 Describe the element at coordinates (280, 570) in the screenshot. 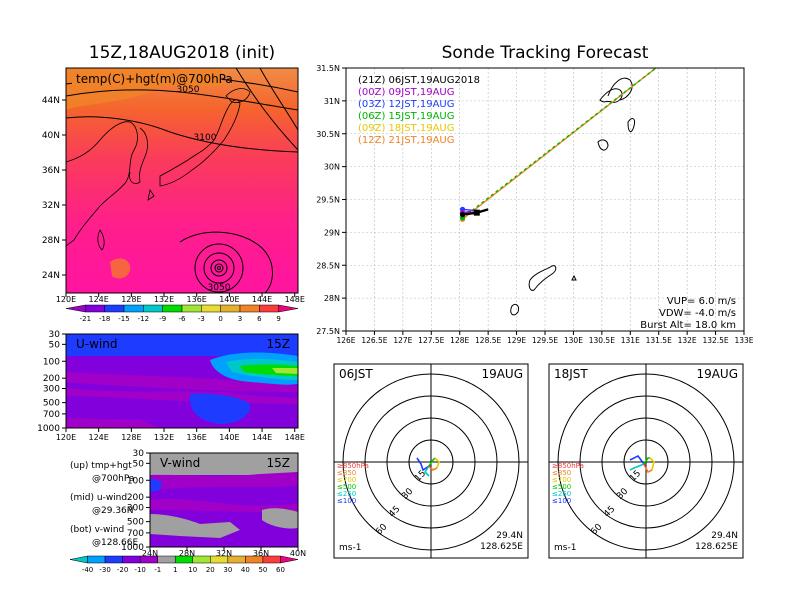

I see `colorbar-label: 60` at that location.